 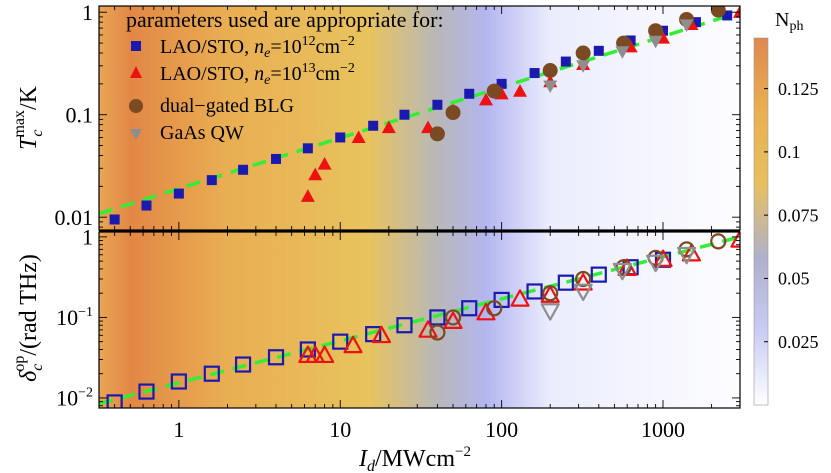 I want to click on legend-entry-lao-sto-12: LAO/STO, ne=1012cm−2, so click(x=257, y=47).